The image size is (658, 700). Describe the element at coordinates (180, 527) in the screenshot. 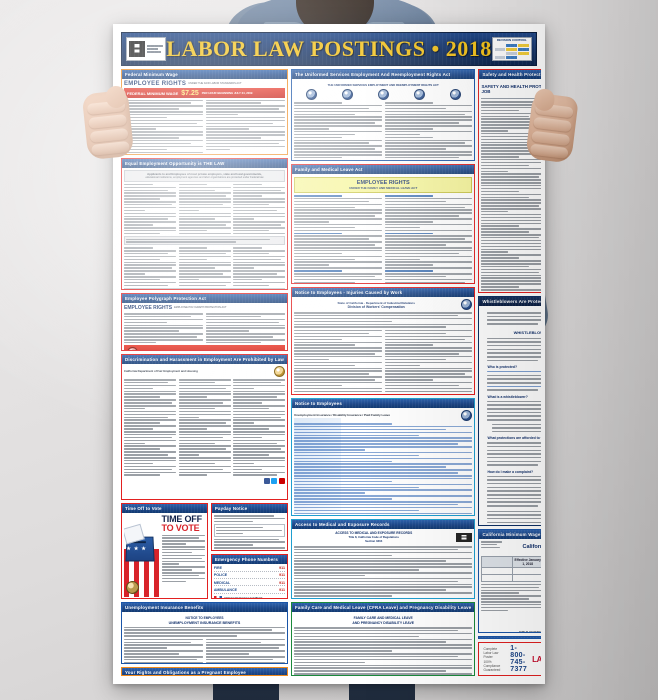

I see `vote-headline-2: TO VOTE` at that location.